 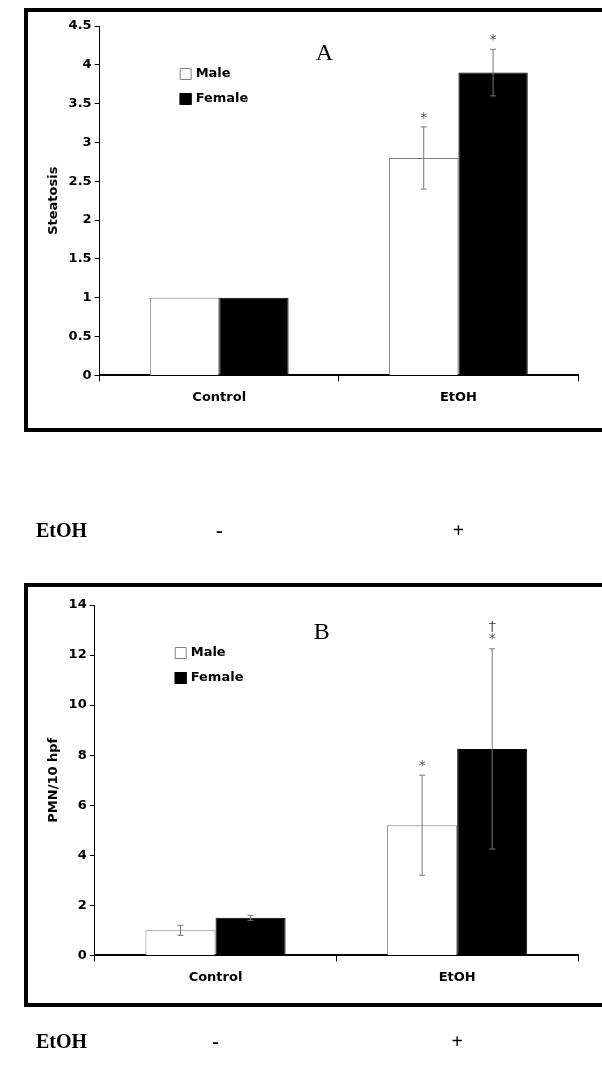 What do you see at coordinates (324, 52) in the screenshot?
I see `text: A` at bounding box center [324, 52].